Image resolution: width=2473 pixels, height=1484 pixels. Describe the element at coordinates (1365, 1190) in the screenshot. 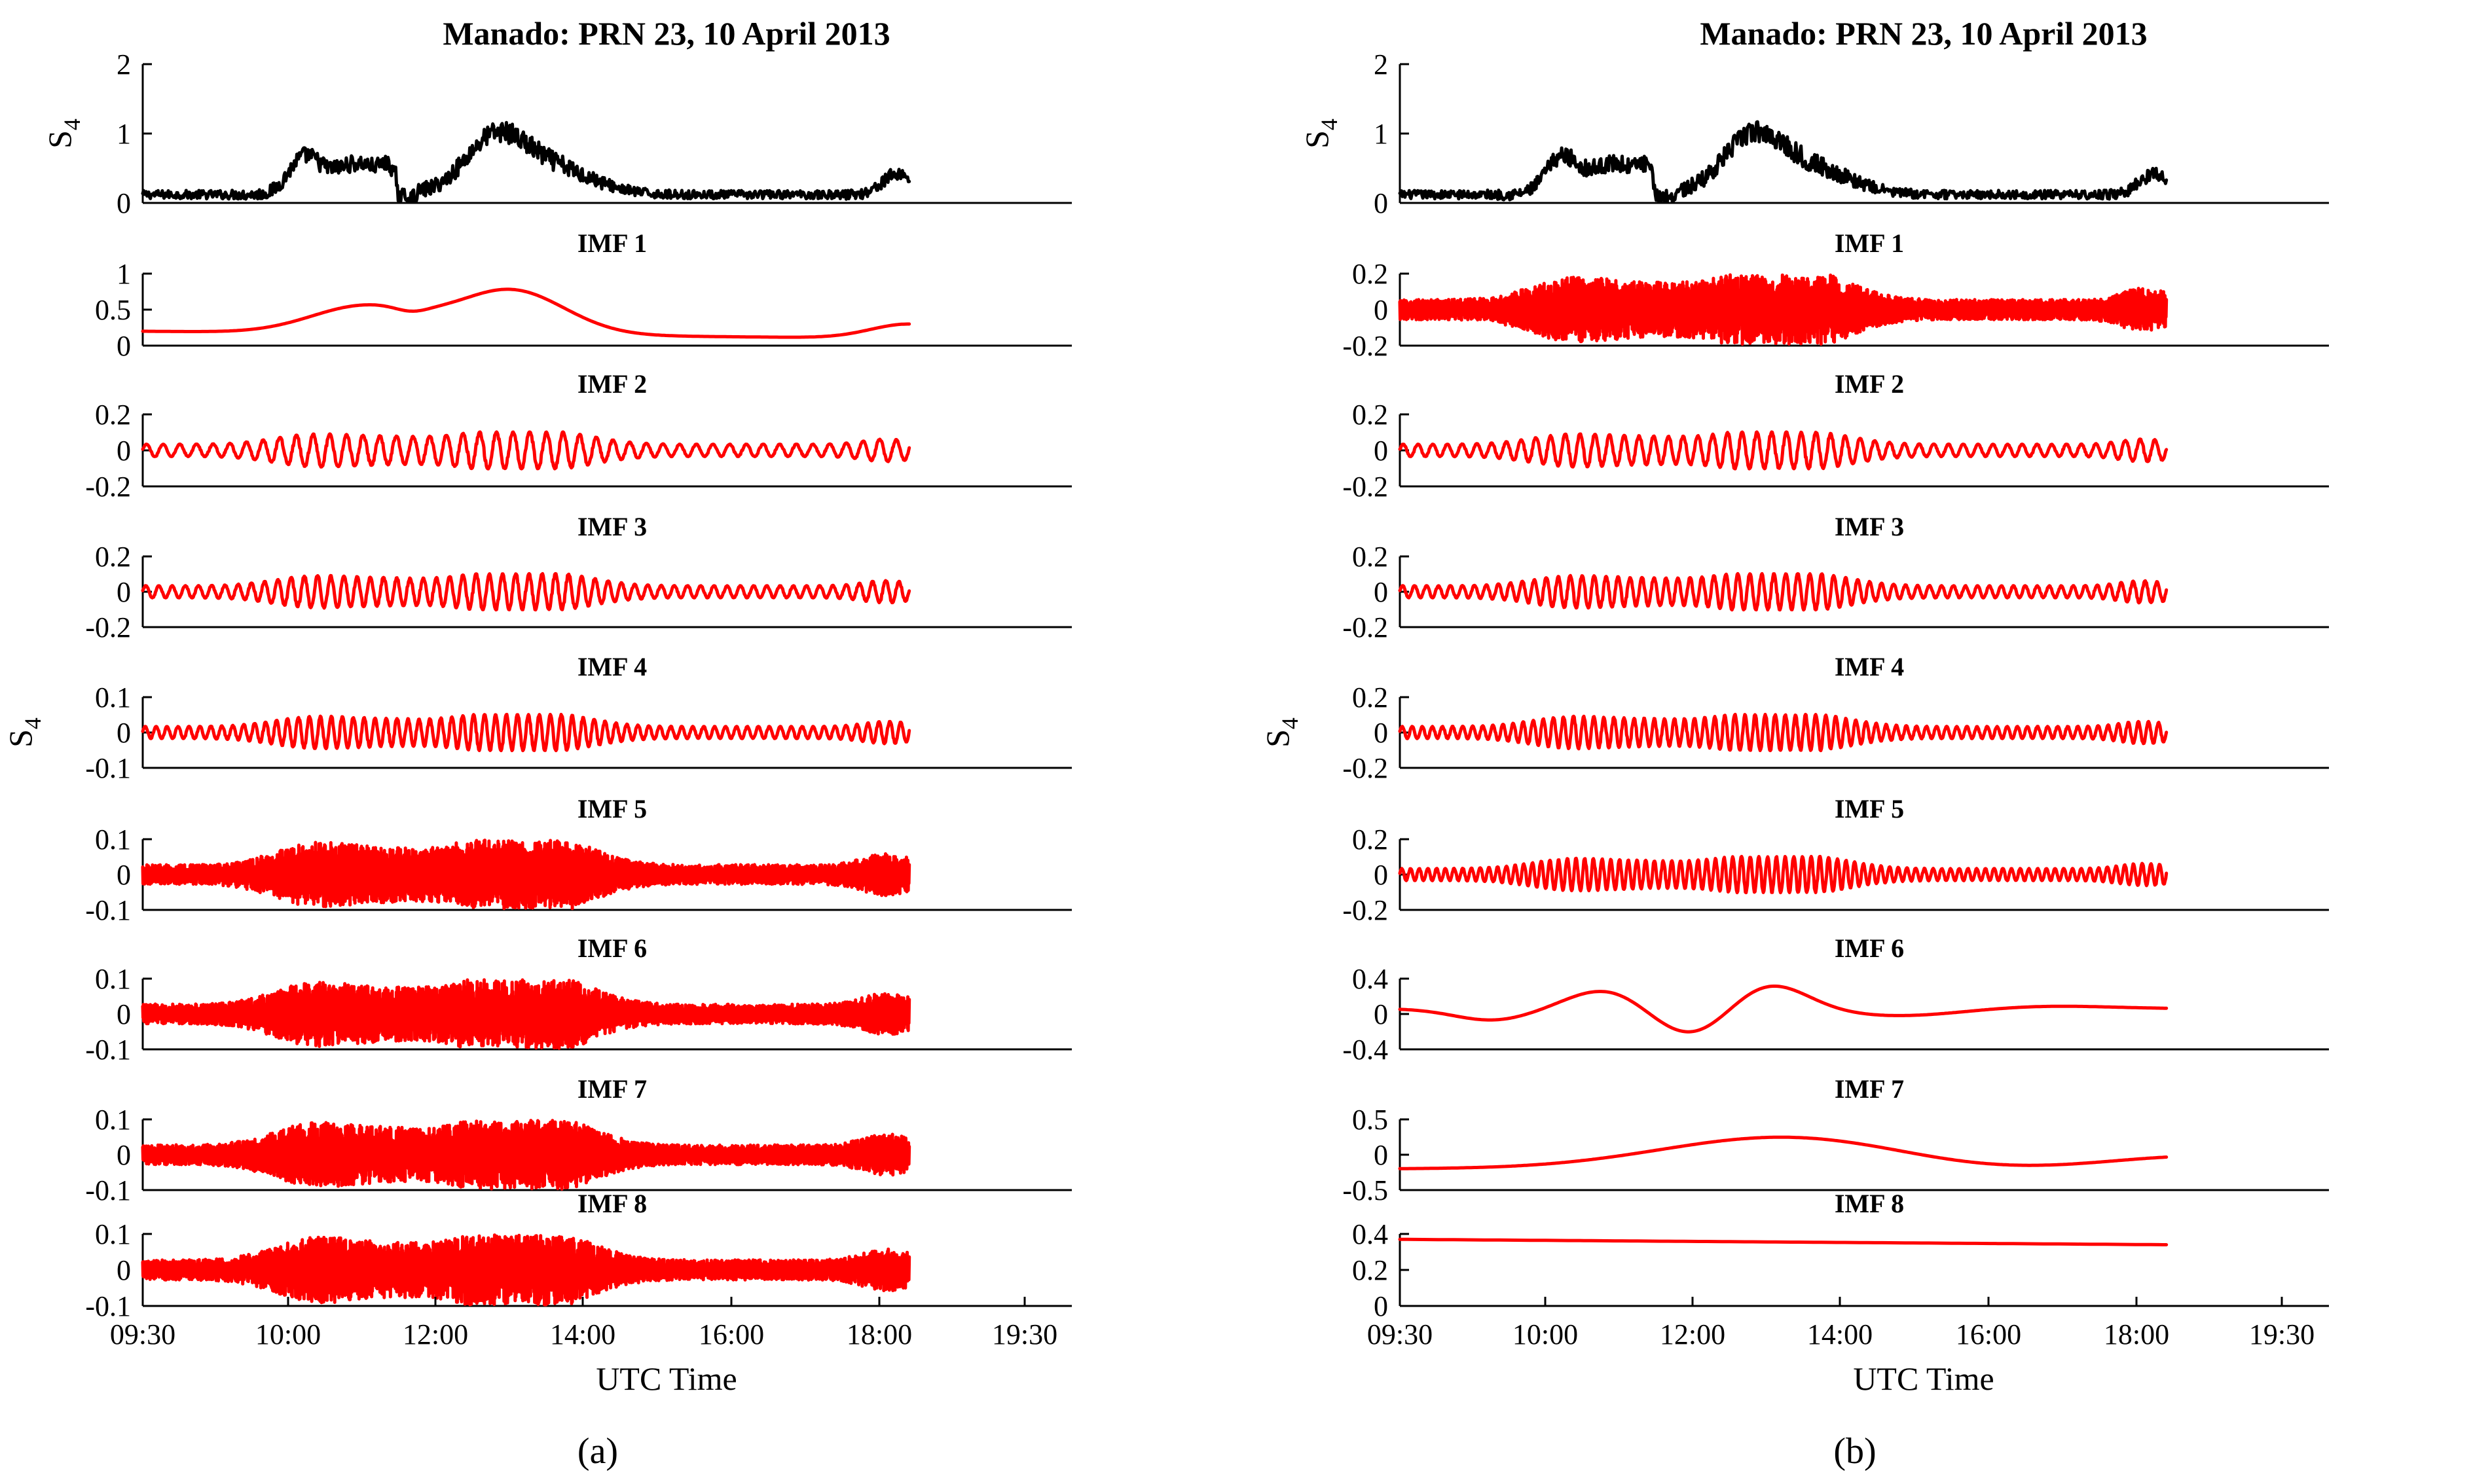

I see `y-tick-label: -0.5` at that location.